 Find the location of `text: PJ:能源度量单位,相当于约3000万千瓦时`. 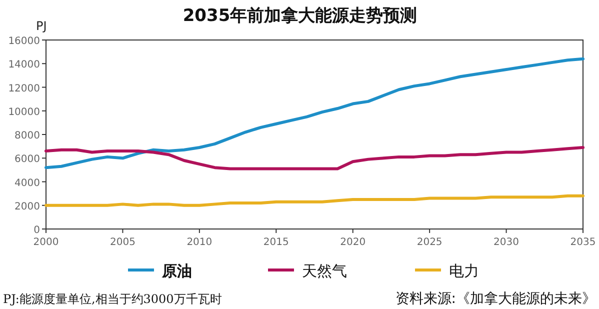

text: PJ:能源度量单位,相当于约3000万千瓦时 is located at coordinates (112, 299).